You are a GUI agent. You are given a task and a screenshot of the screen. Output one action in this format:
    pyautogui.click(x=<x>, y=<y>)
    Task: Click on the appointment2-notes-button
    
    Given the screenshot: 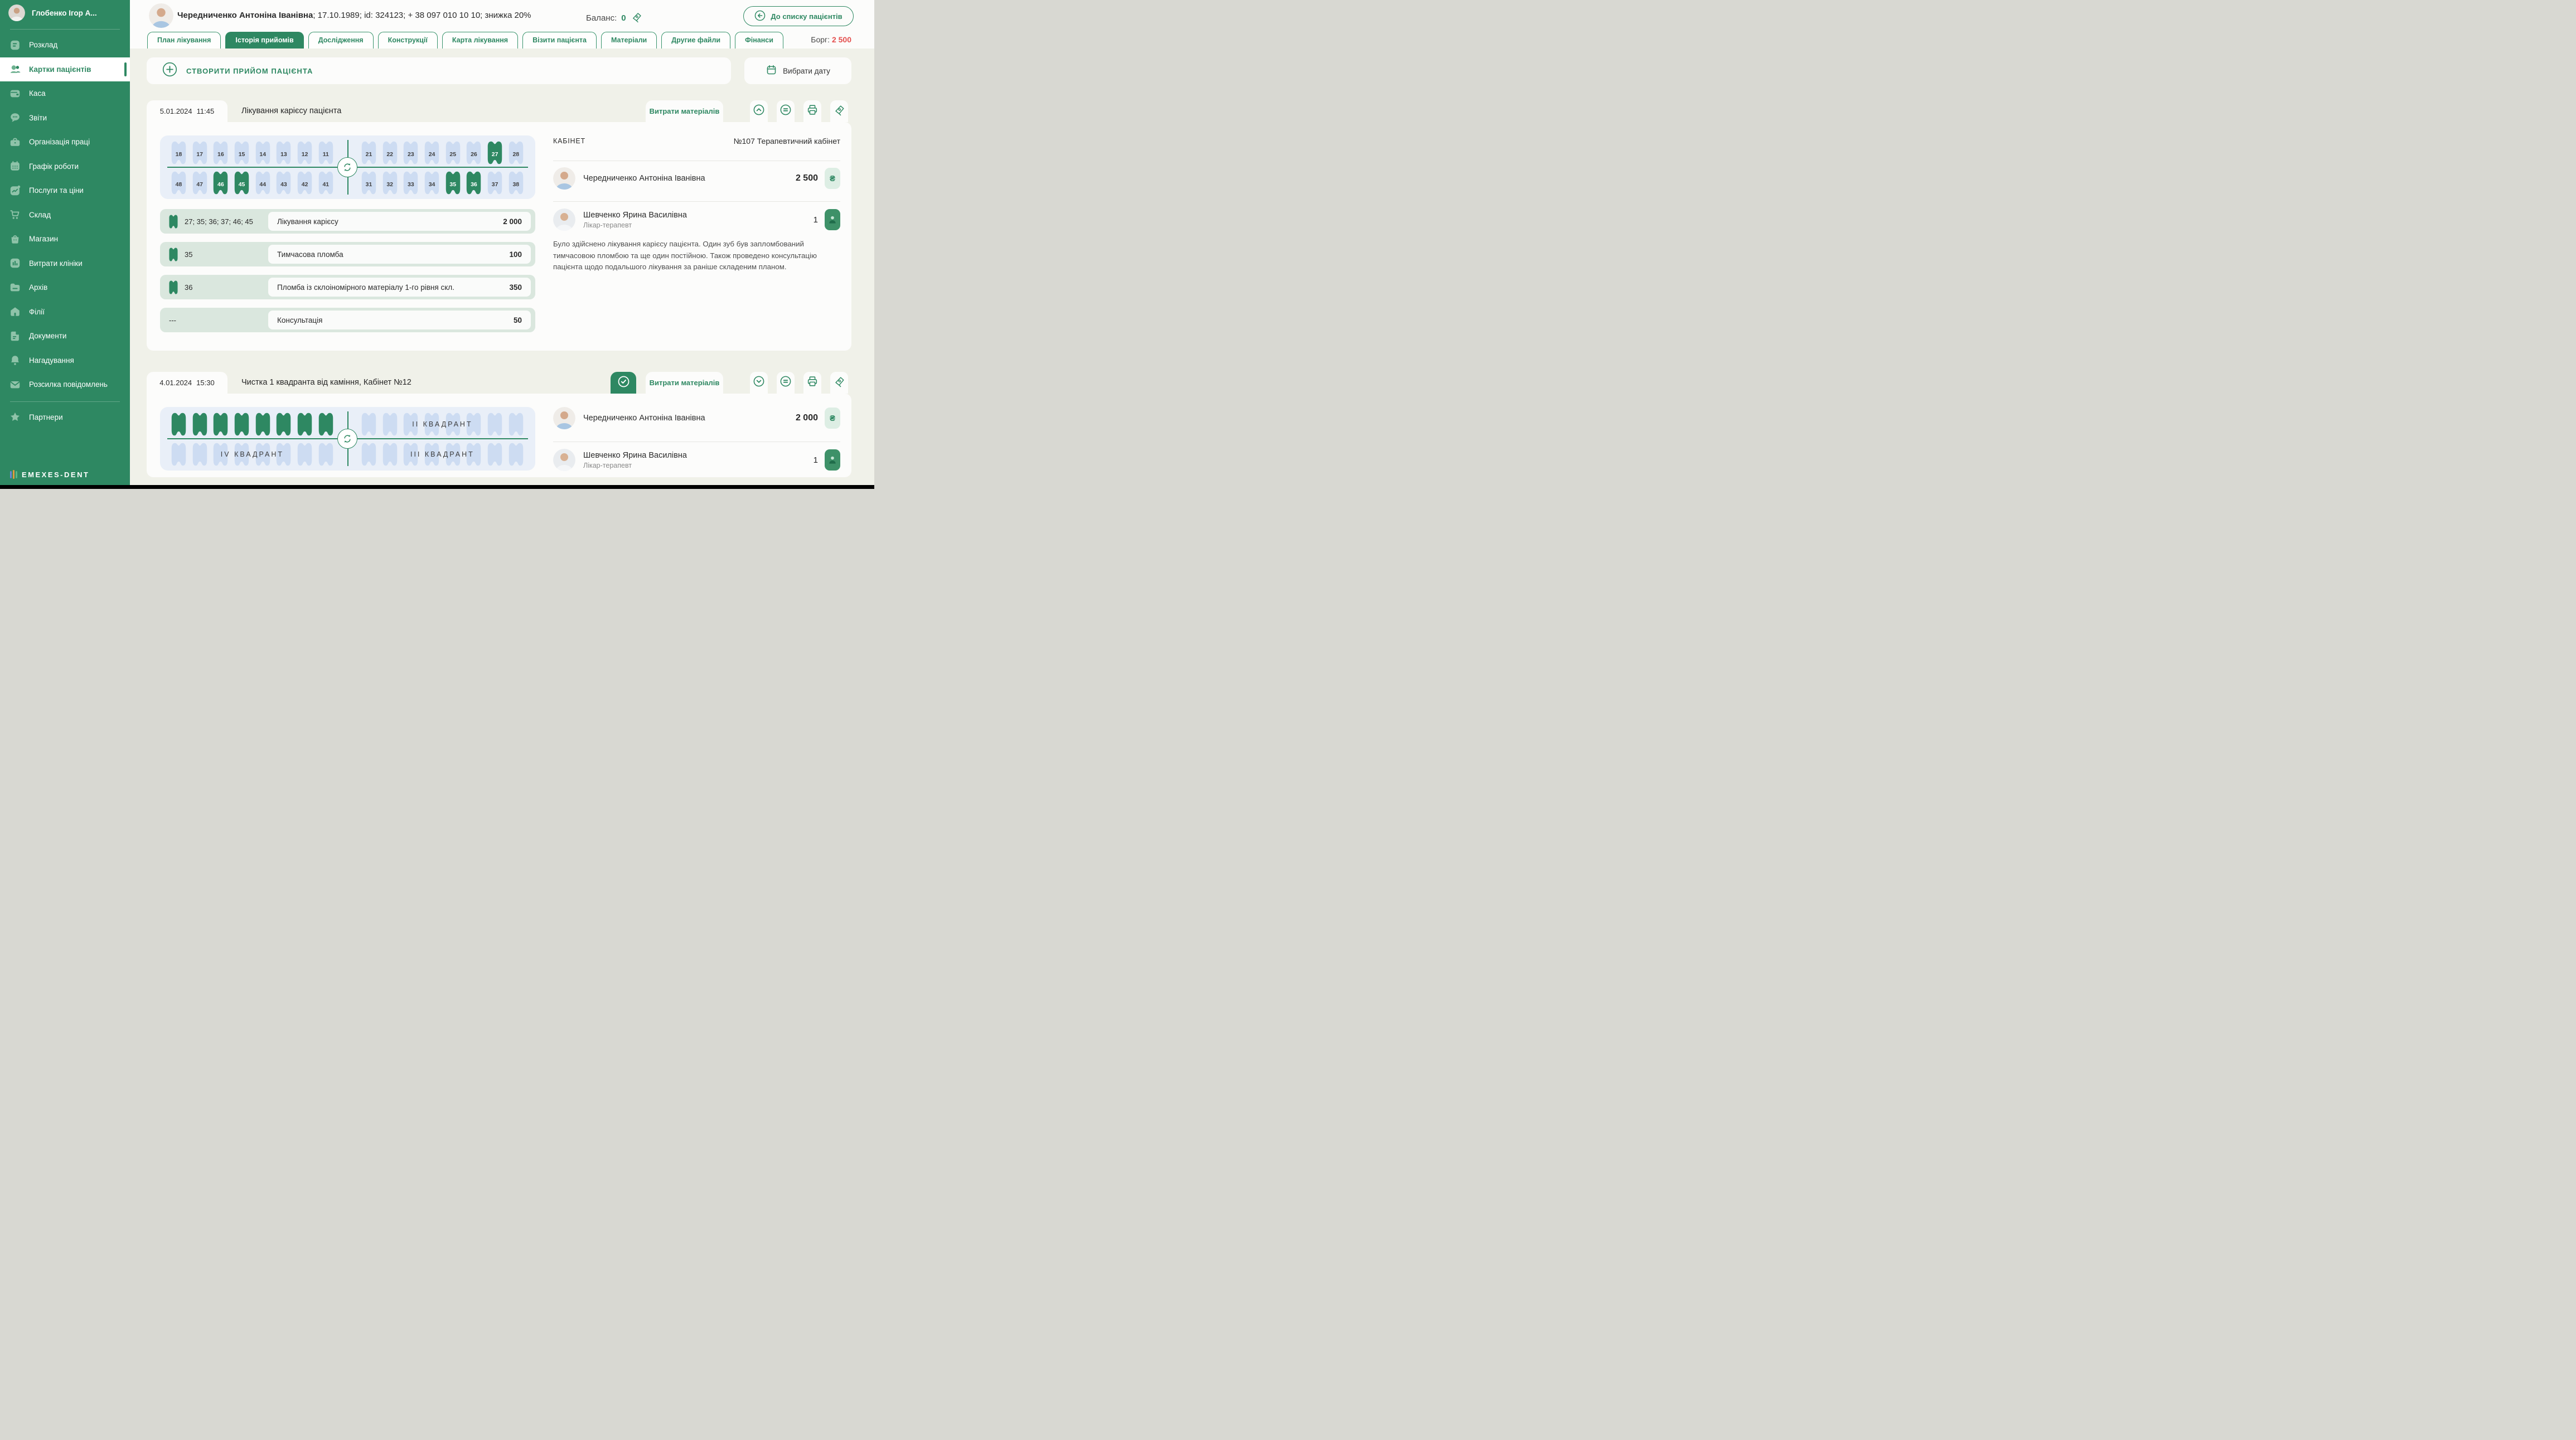 What is the action you would take?
    pyautogui.click(x=786, y=383)
    